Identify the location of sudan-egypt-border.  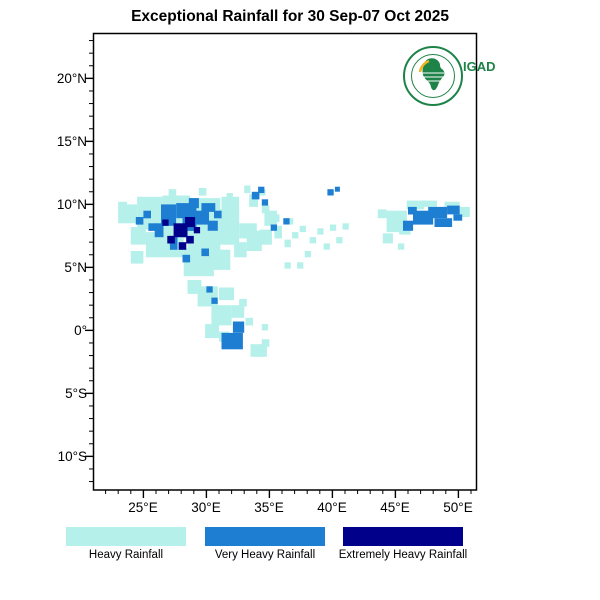
(218, 51).